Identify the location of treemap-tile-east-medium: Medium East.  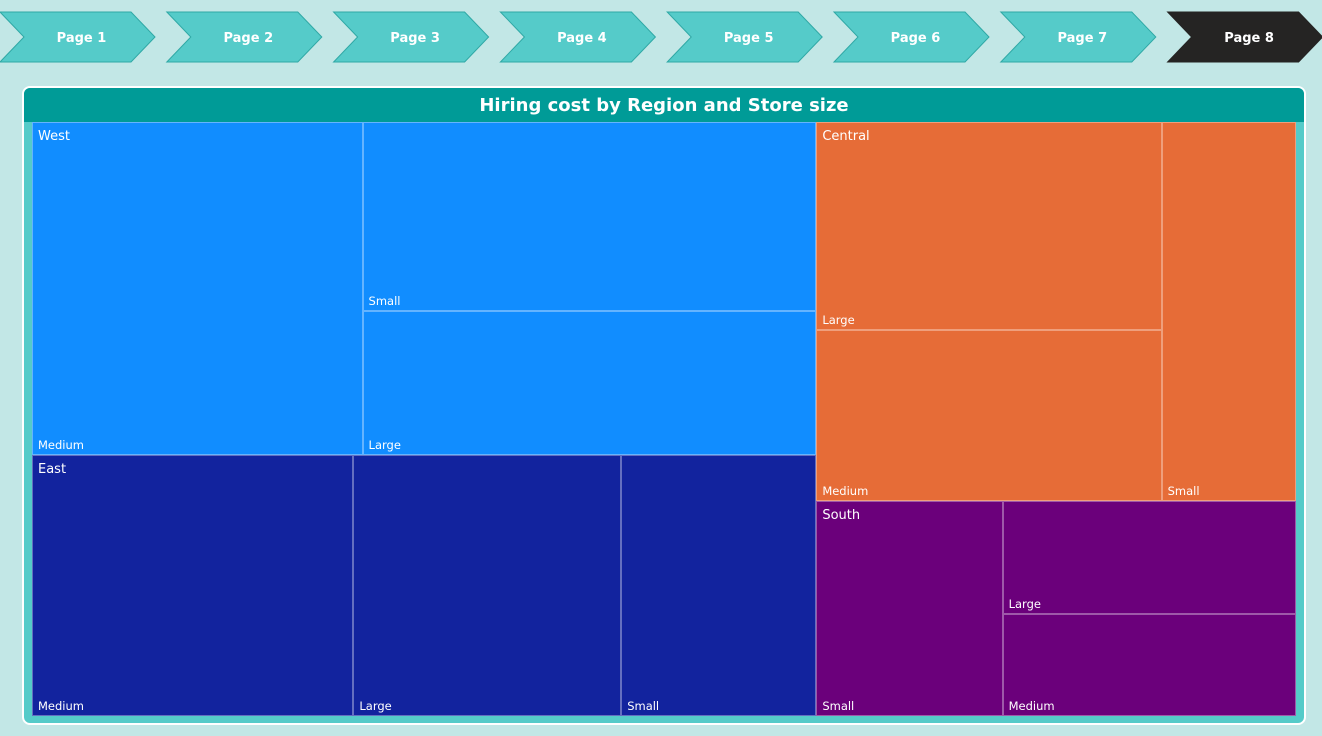
(193, 585).